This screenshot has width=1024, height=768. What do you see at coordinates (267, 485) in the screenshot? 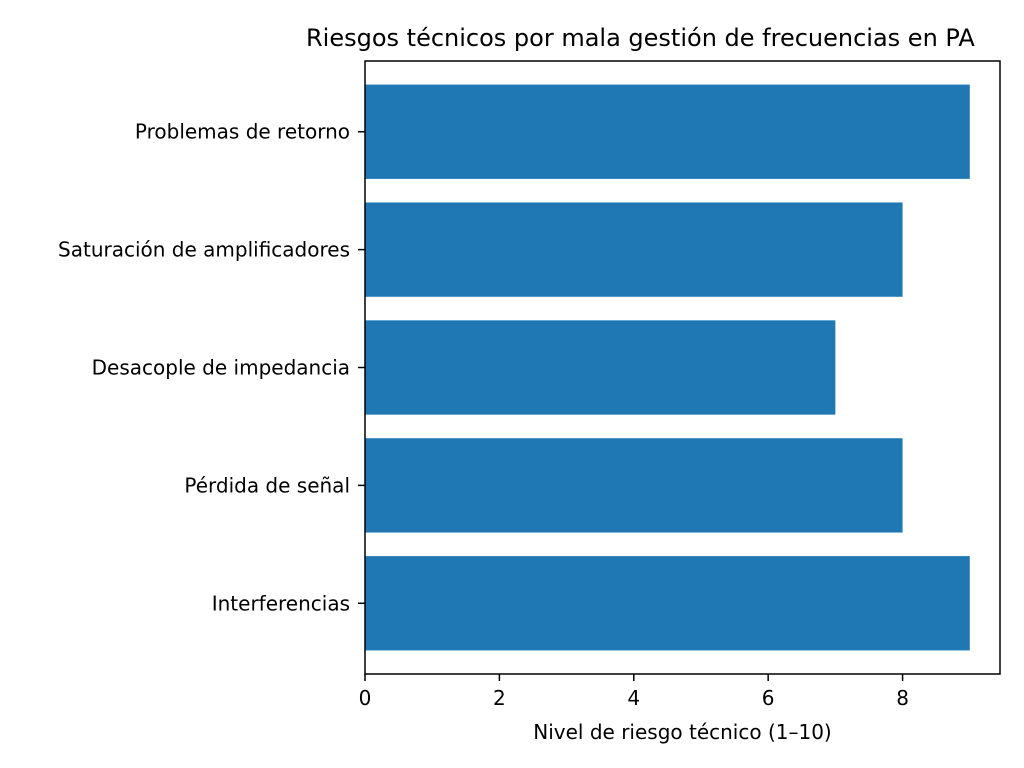
I see `y-tick-label: Pérdida de señal` at bounding box center [267, 485].